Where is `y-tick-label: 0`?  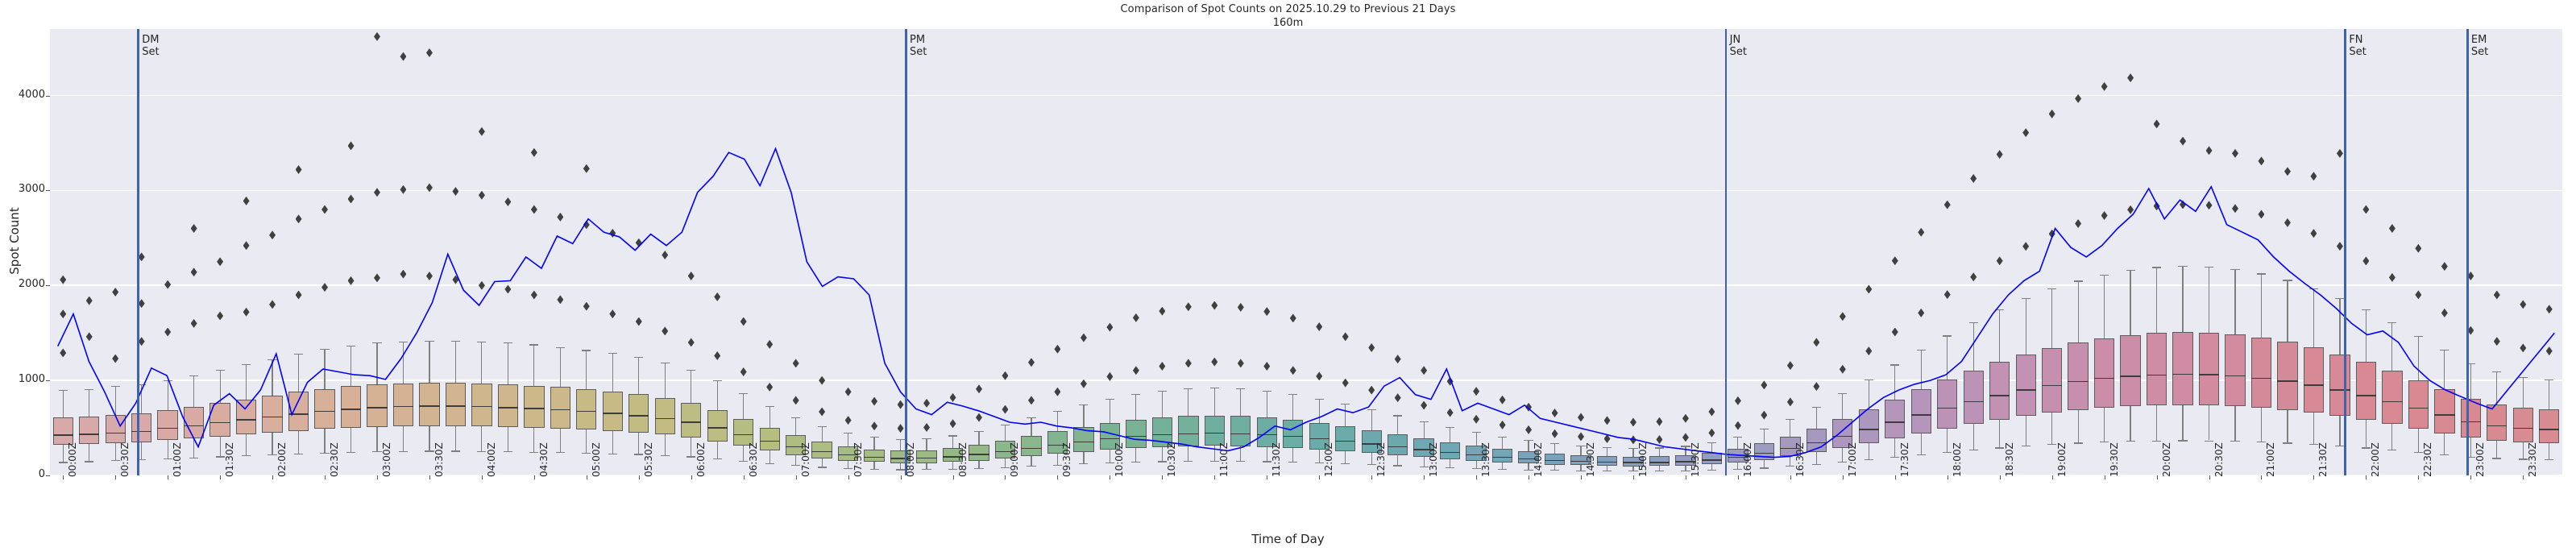 y-tick-label: 0 is located at coordinates (41, 474).